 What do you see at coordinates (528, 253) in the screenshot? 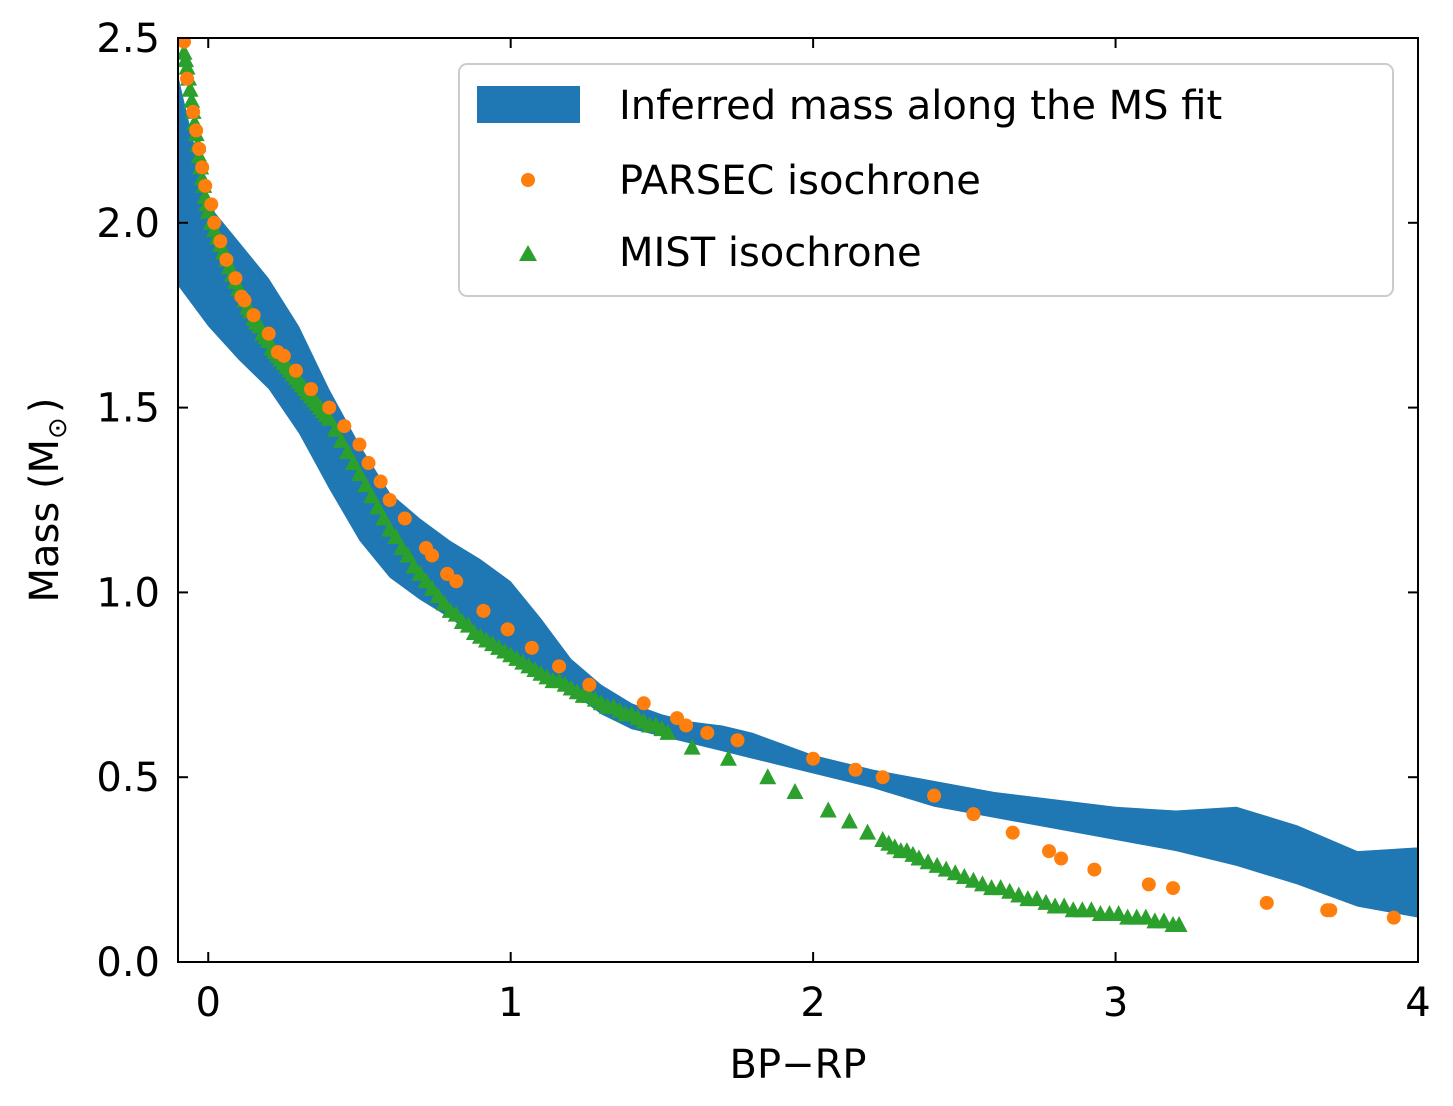
I see `legend-mist-marker` at bounding box center [528, 253].